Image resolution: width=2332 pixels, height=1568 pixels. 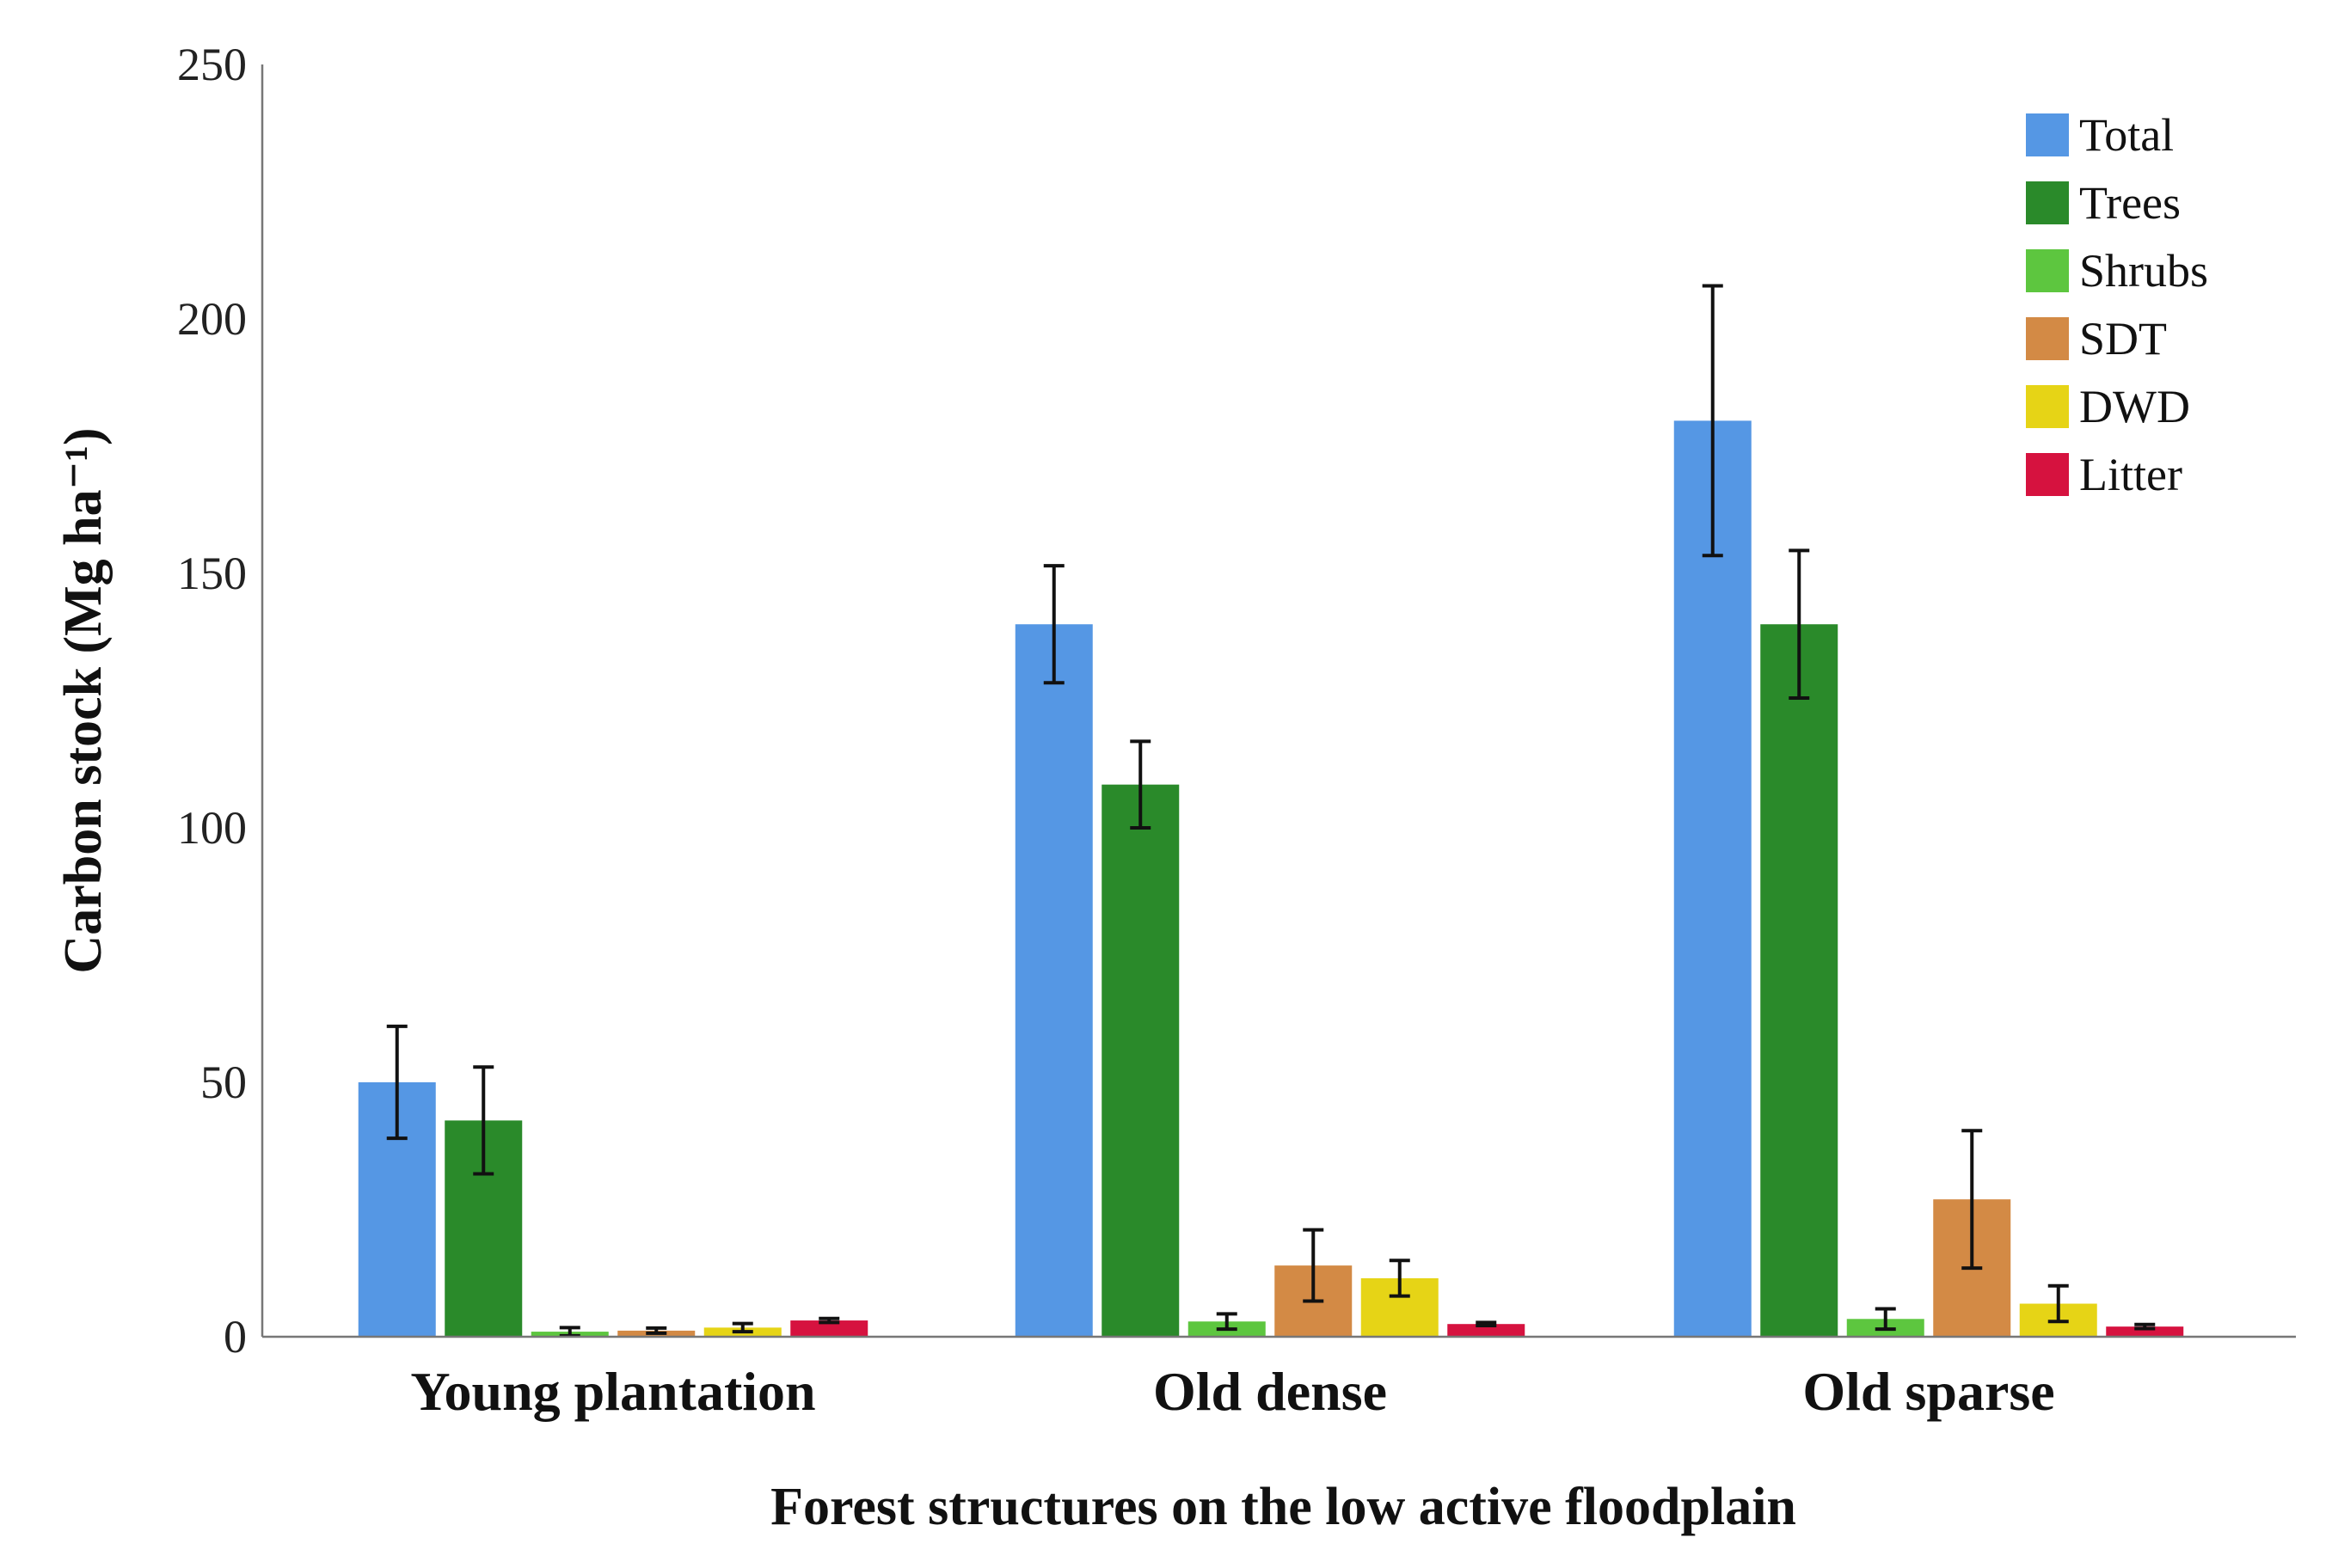 What do you see at coordinates (212, 701) in the screenshot?
I see `y-axis-ticks: 0 50 100 150 200 250` at bounding box center [212, 701].